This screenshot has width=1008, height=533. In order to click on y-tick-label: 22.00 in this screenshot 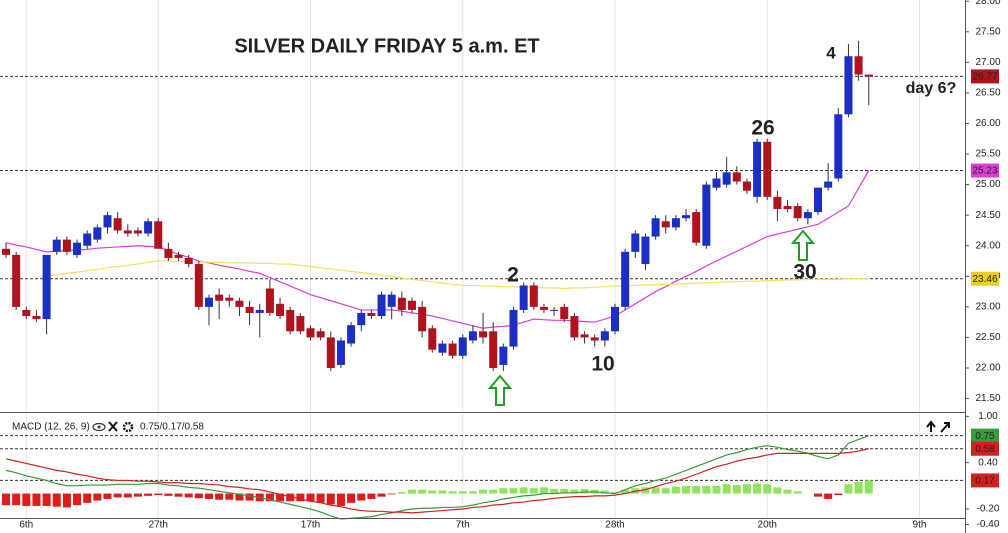, I will do `click(987, 368)`.